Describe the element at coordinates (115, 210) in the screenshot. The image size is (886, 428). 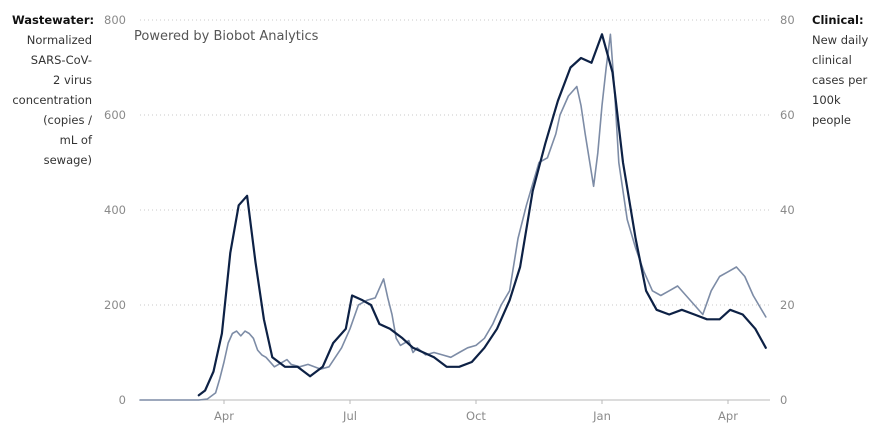
I see `y-left-tick-label: 400` at that location.